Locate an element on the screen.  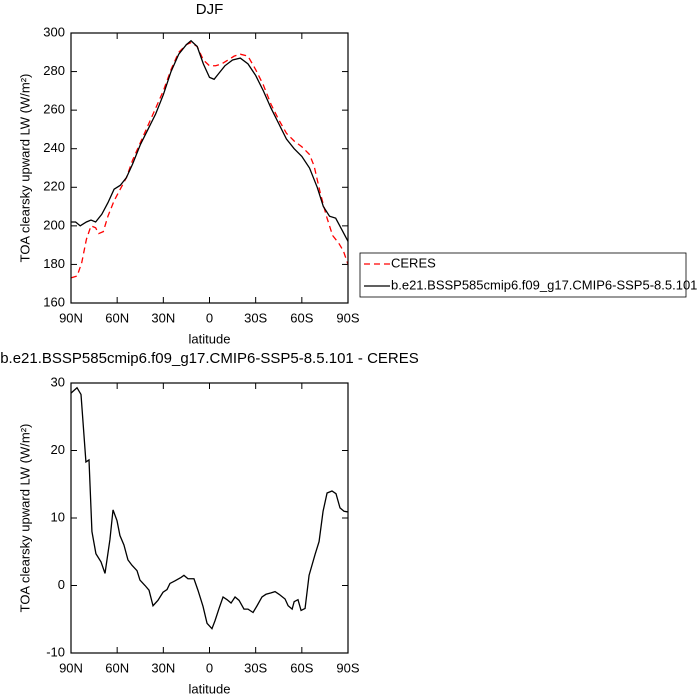
legend-label: CERES is located at coordinates (413, 262).